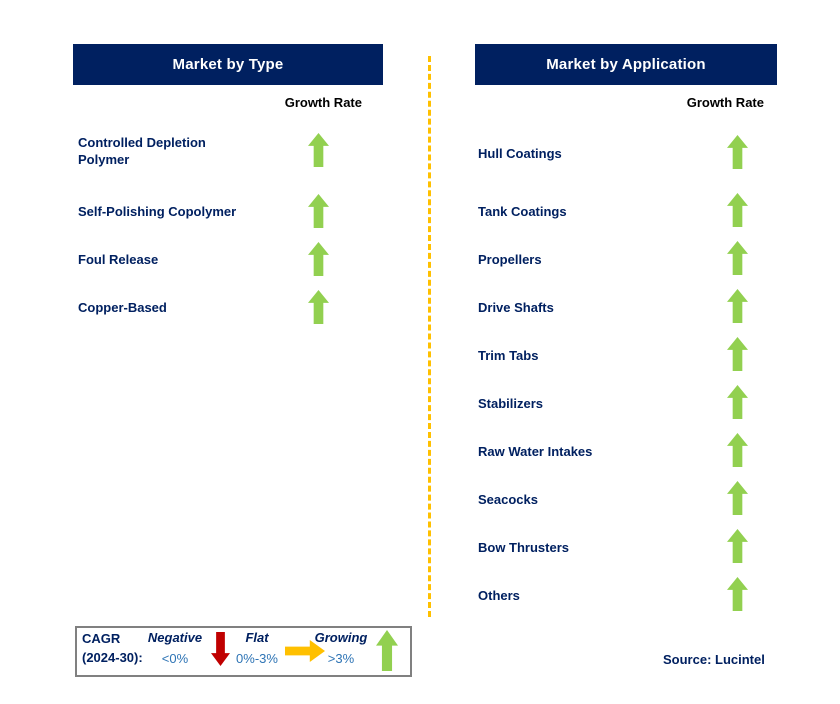 The image size is (840, 704). What do you see at coordinates (228, 64) in the screenshot?
I see `panel-title-market-by-type: Market by Type` at bounding box center [228, 64].